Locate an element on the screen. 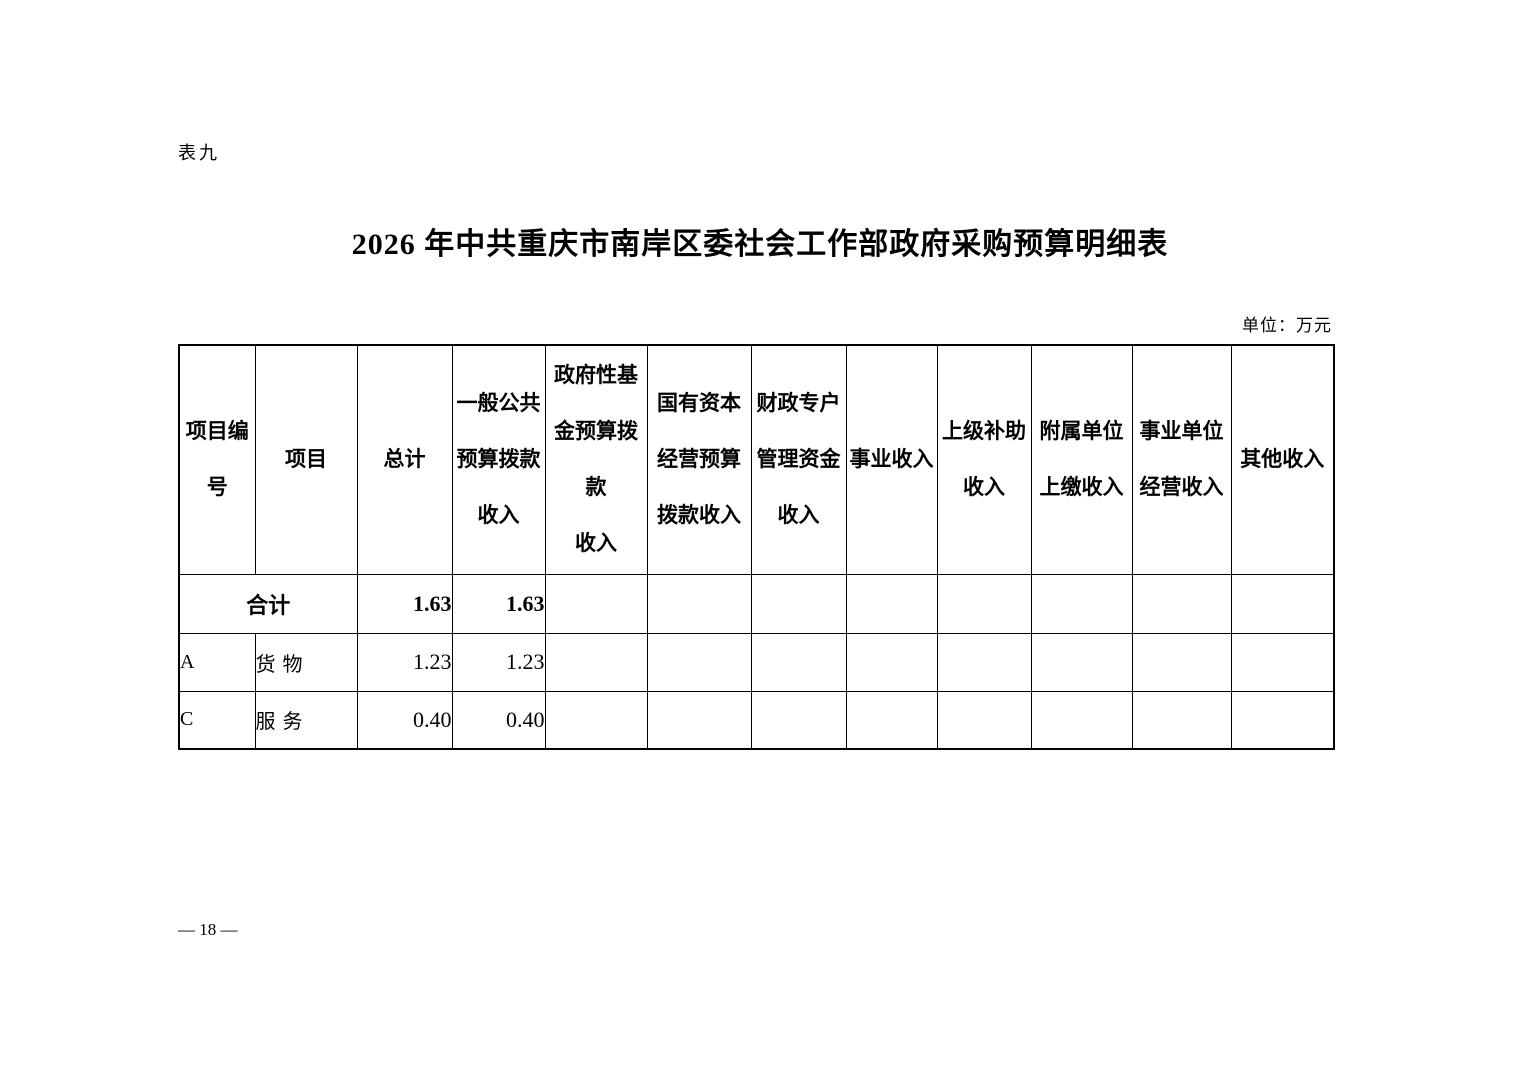 The height and width of the screenshot is (1074, 1520). item-name-cell: 货物 is located at coordinates (306, 662).